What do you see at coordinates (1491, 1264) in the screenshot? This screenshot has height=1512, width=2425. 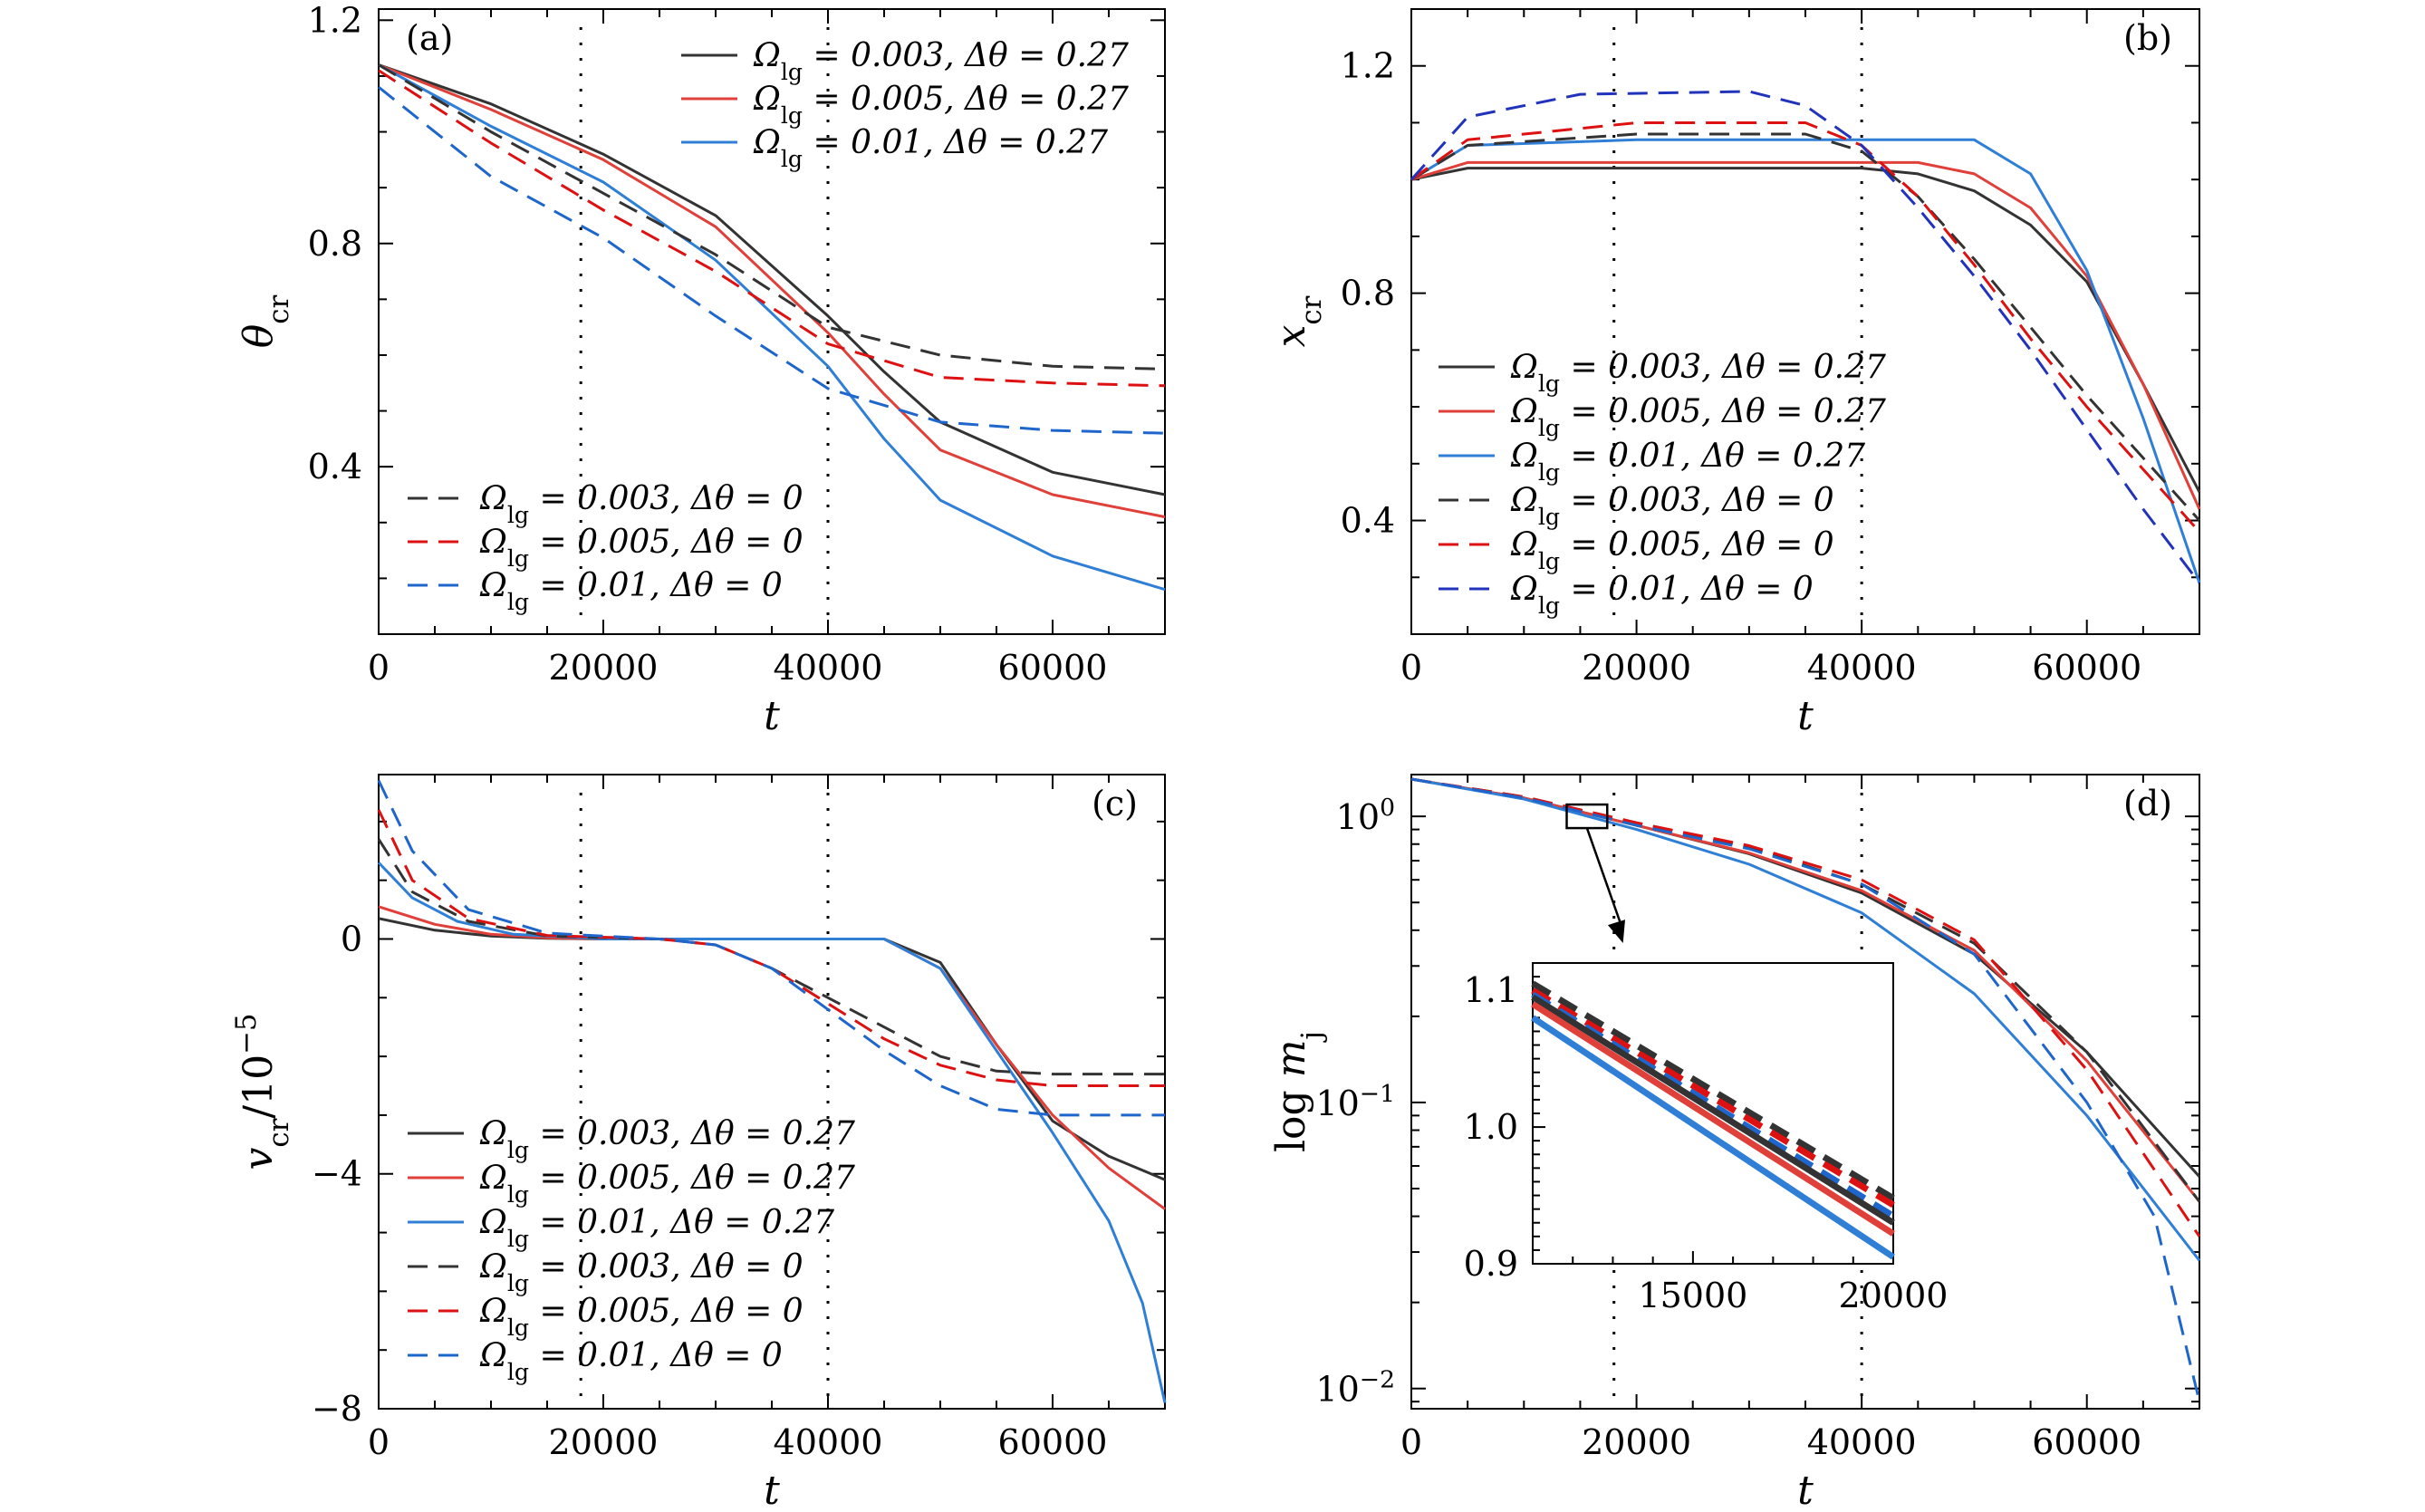 I see `inset-y-tick-label: 0.9` at bounding box center [1491, 1264].